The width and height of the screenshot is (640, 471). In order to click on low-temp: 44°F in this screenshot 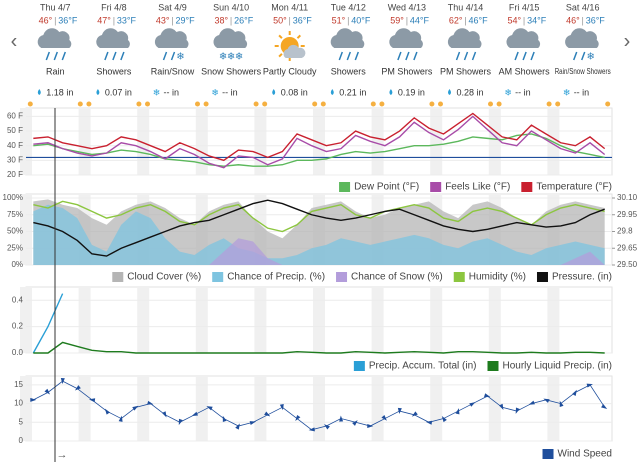, I will do `click(420, 20)`.